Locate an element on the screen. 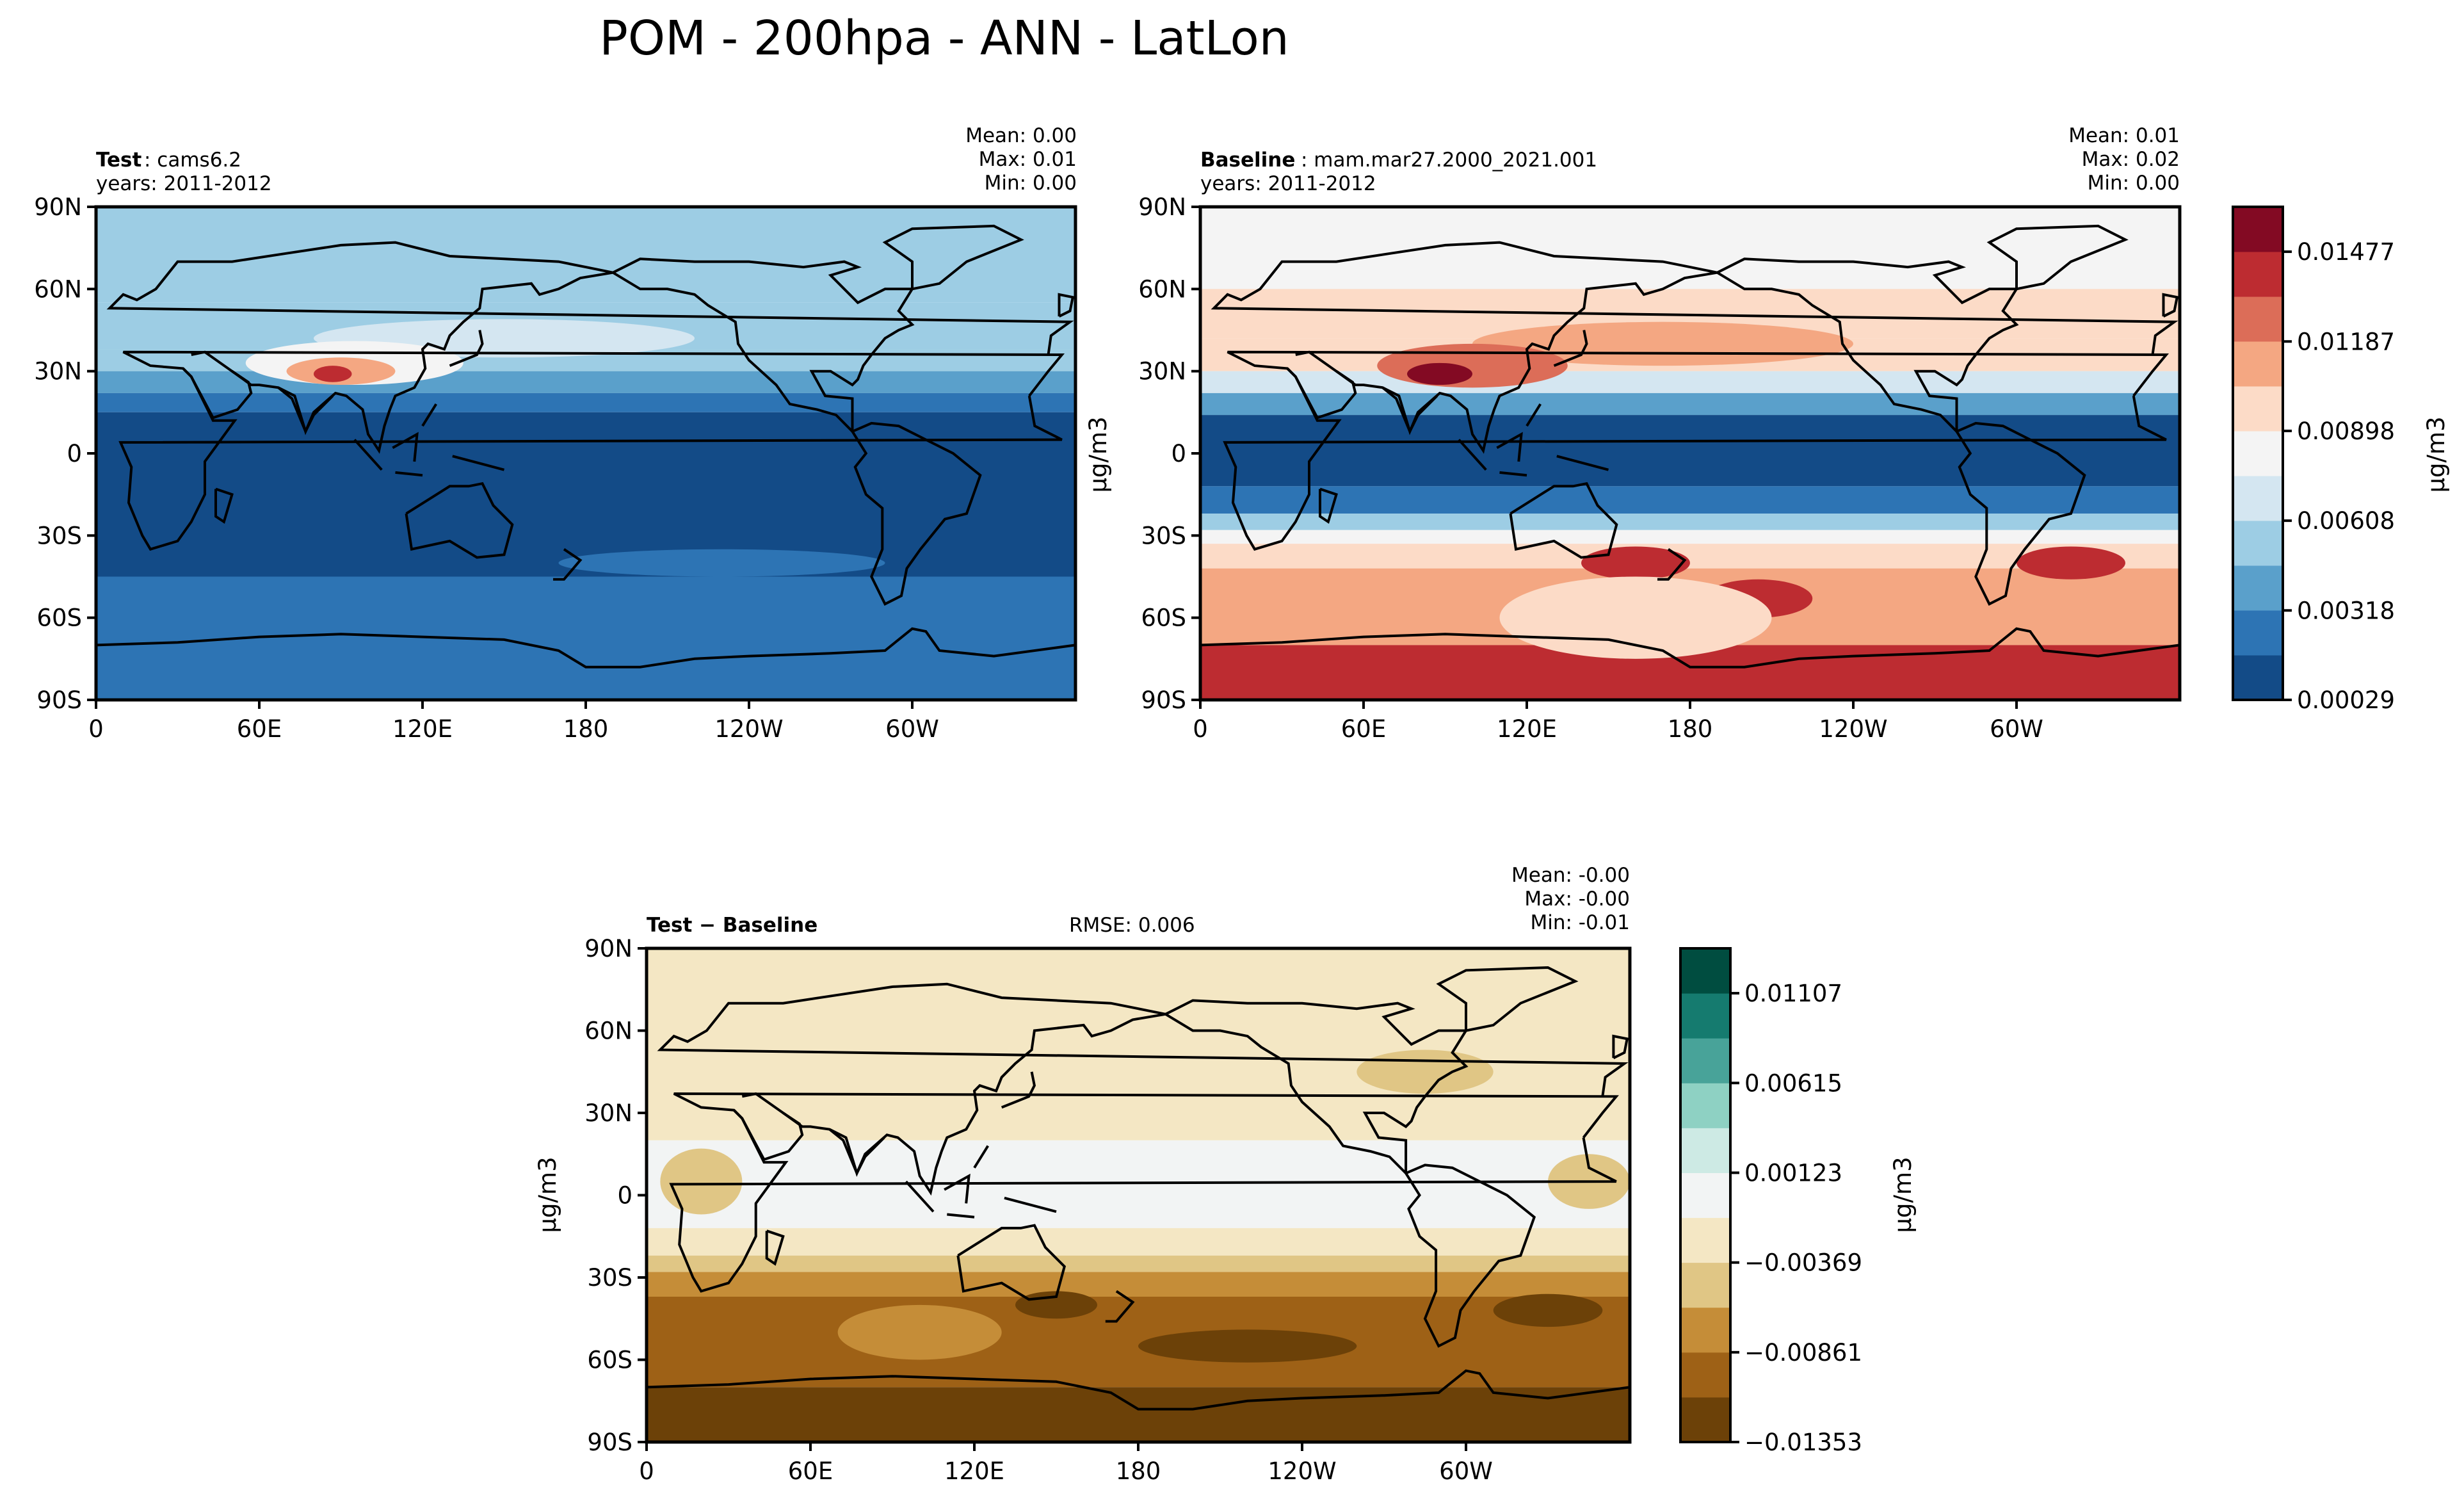 The width and height of the screenshot is (2464, 1508). baseline-xtick-label: 120W is located at coordinates (1853, 729).